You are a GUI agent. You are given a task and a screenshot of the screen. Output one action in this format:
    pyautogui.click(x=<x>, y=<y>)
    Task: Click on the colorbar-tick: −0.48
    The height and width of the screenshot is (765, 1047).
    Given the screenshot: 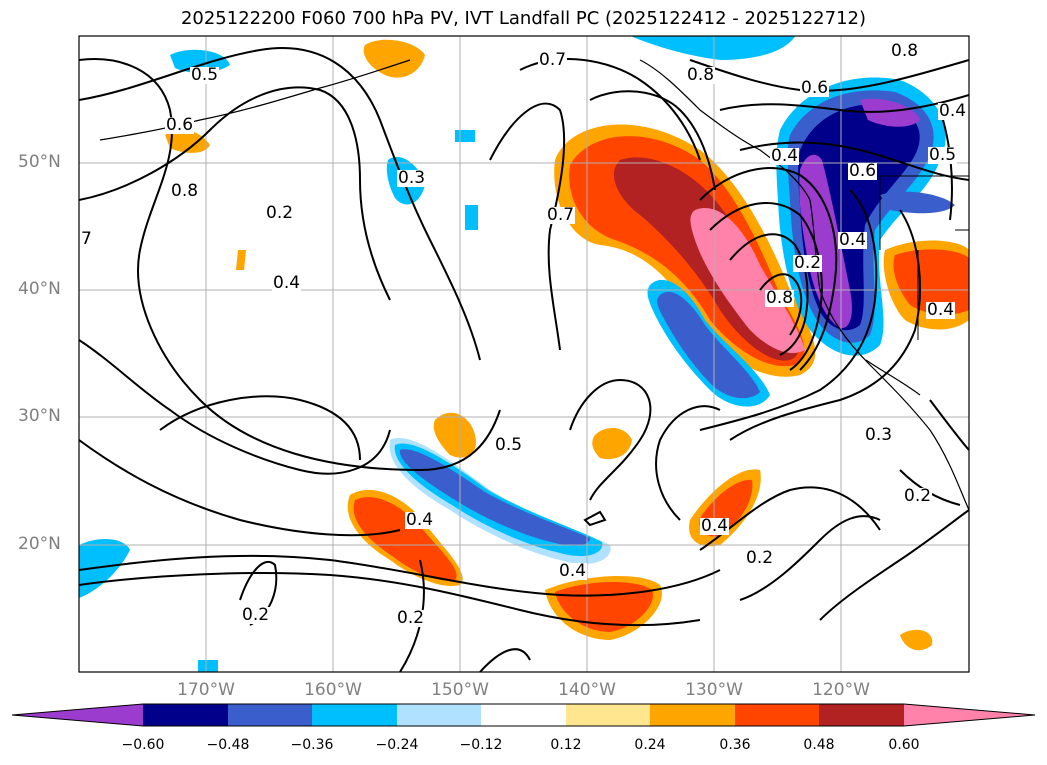 What is the action you would take?
    pyautogui.click(x=228, y=745)
    